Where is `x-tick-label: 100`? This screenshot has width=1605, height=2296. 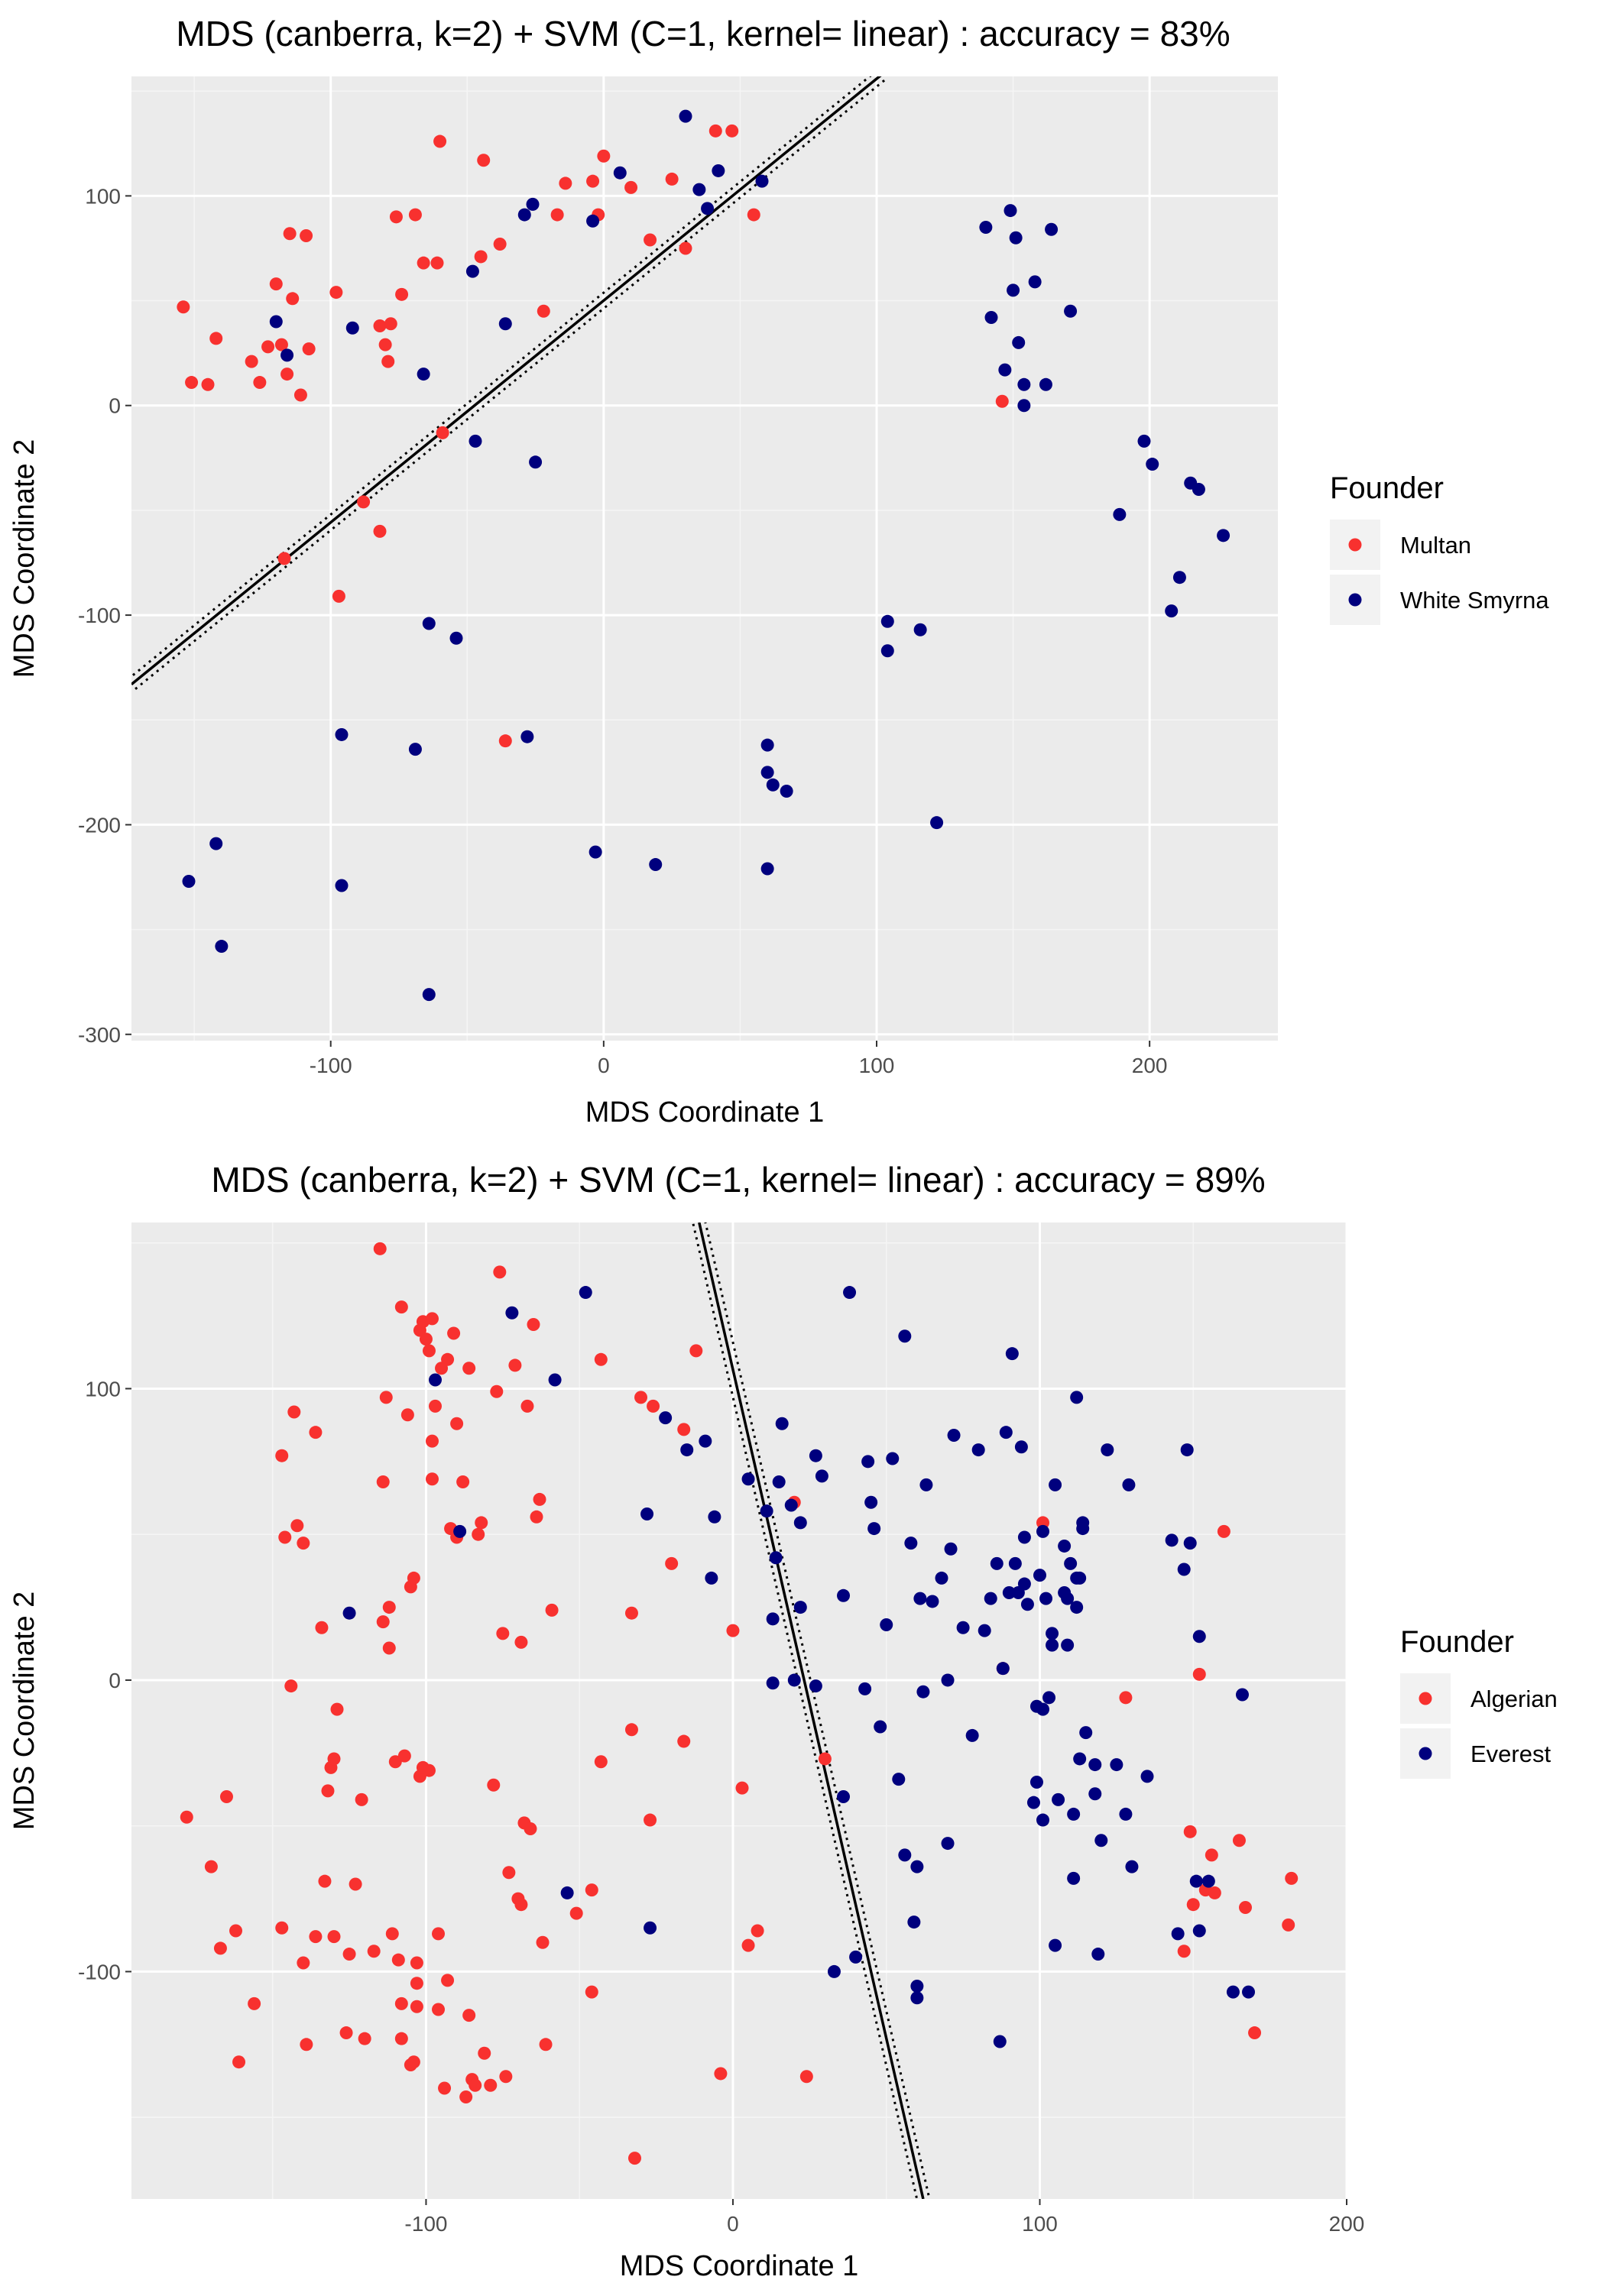 x-tick-label: 100 is located at coordinates (1040, 2224).